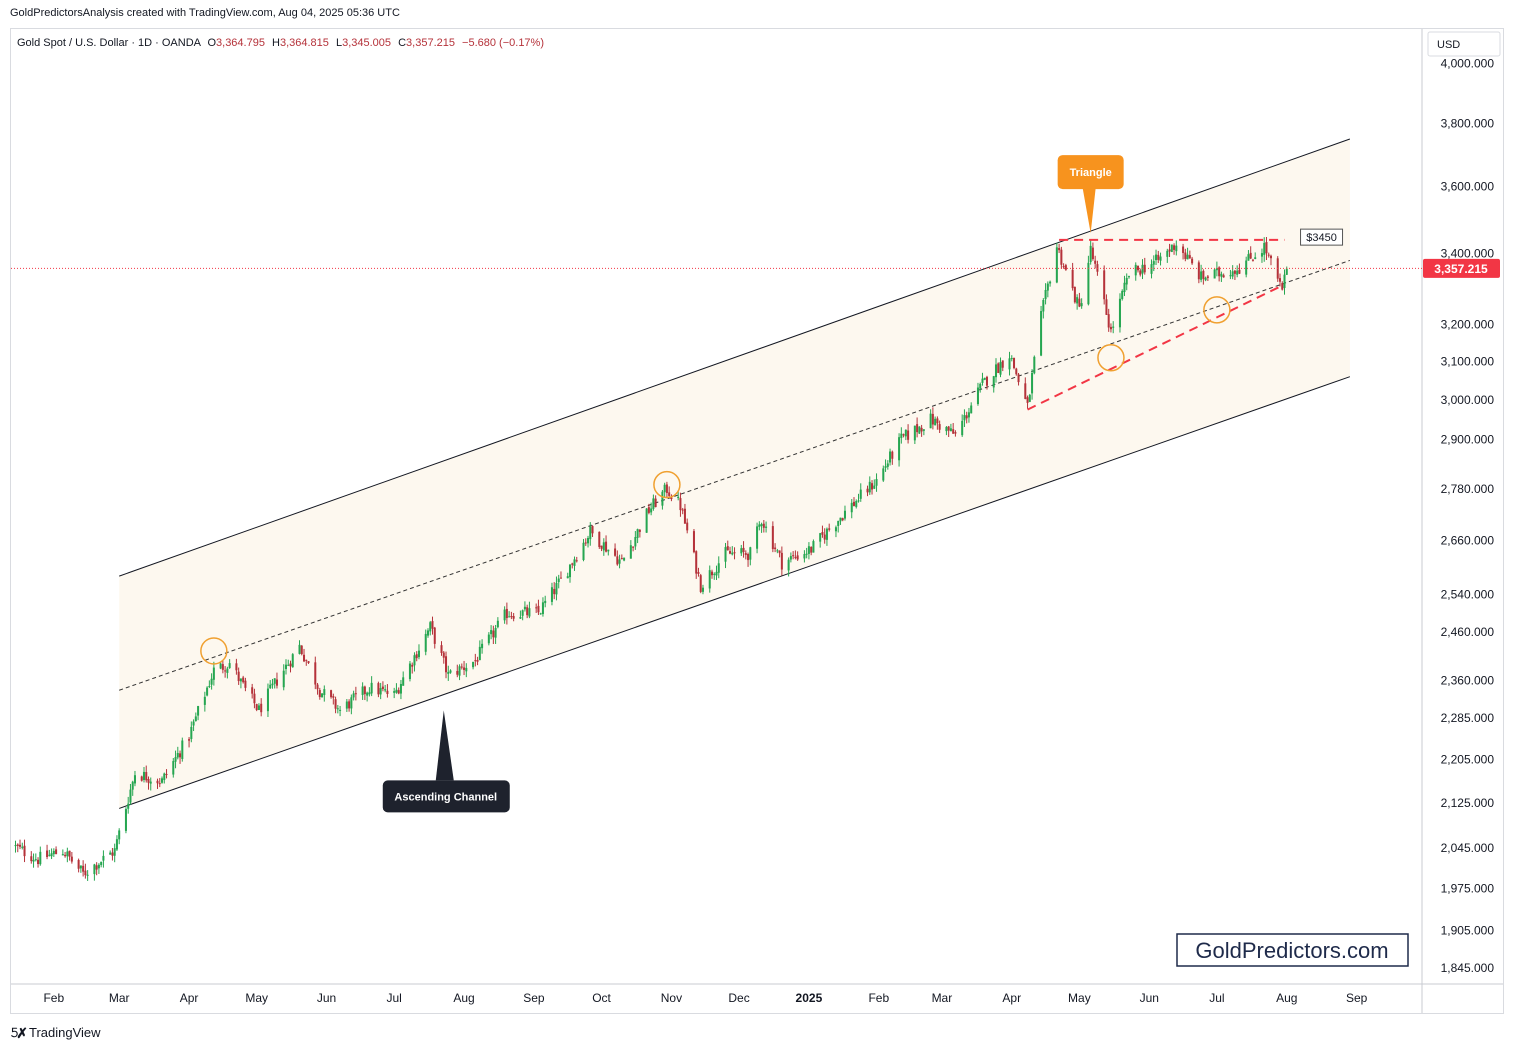 This screenshot has height=1050, width=1515. Describe the element at coordinates (1464, 44) in the screenshot. I see `currency-button` at that location.